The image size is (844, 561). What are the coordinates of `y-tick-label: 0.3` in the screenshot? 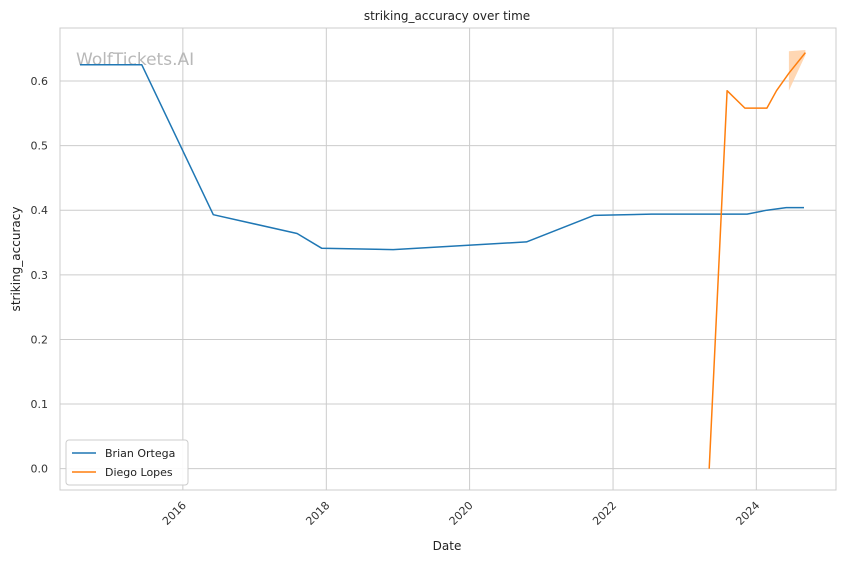 It's located at (40, 275).